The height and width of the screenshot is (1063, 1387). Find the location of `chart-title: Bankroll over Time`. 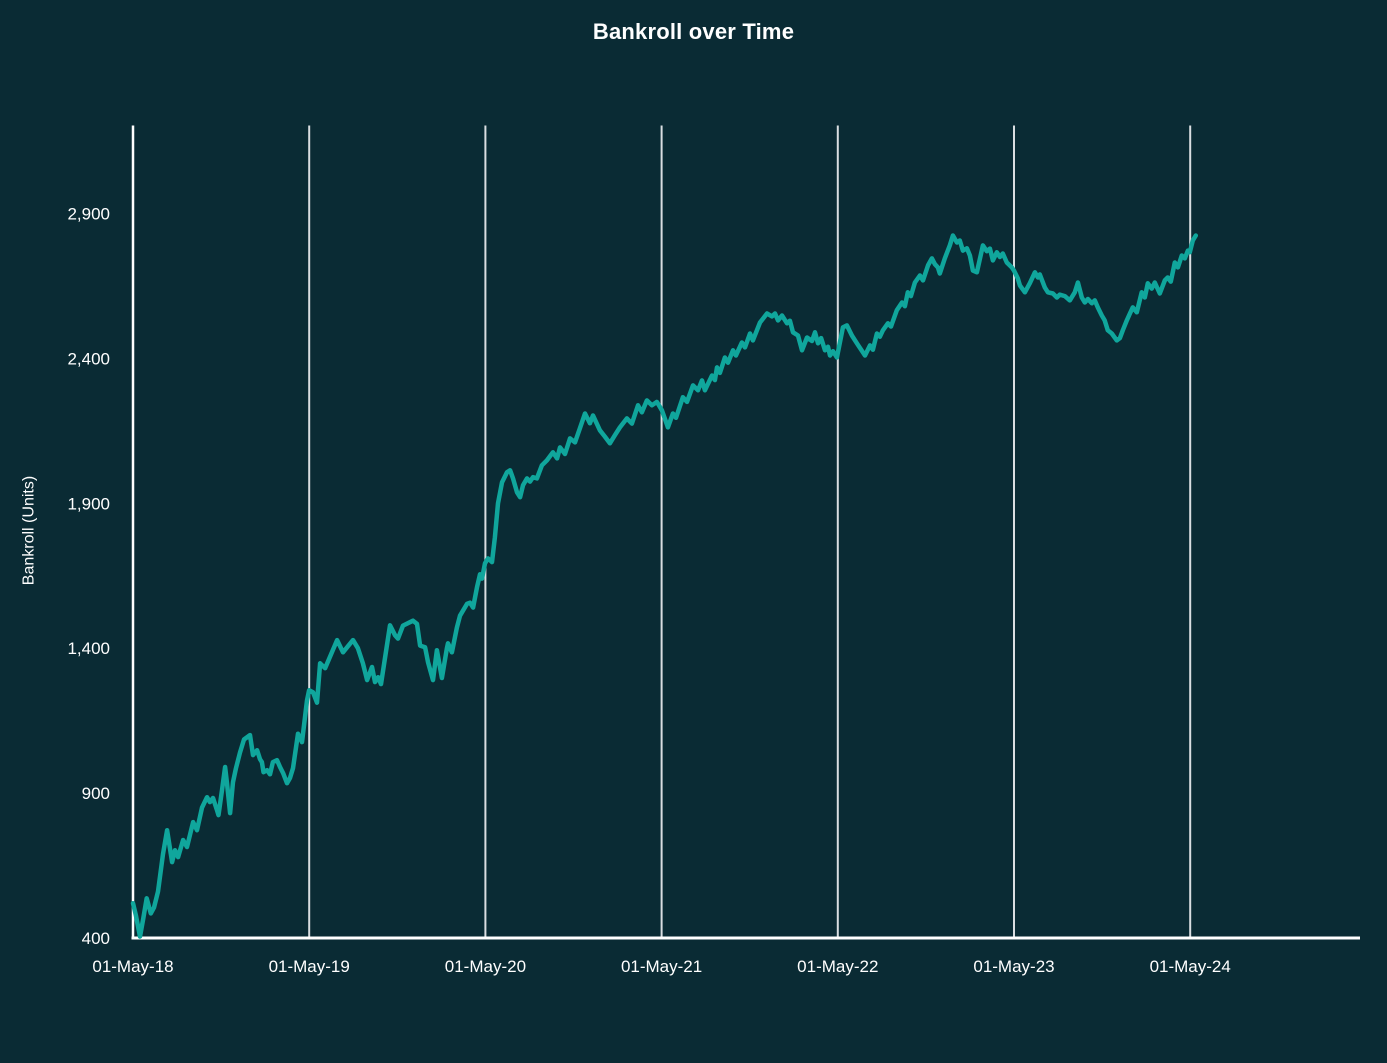

chart-title: Bankroll over Time is located at coordinates (693, 31).